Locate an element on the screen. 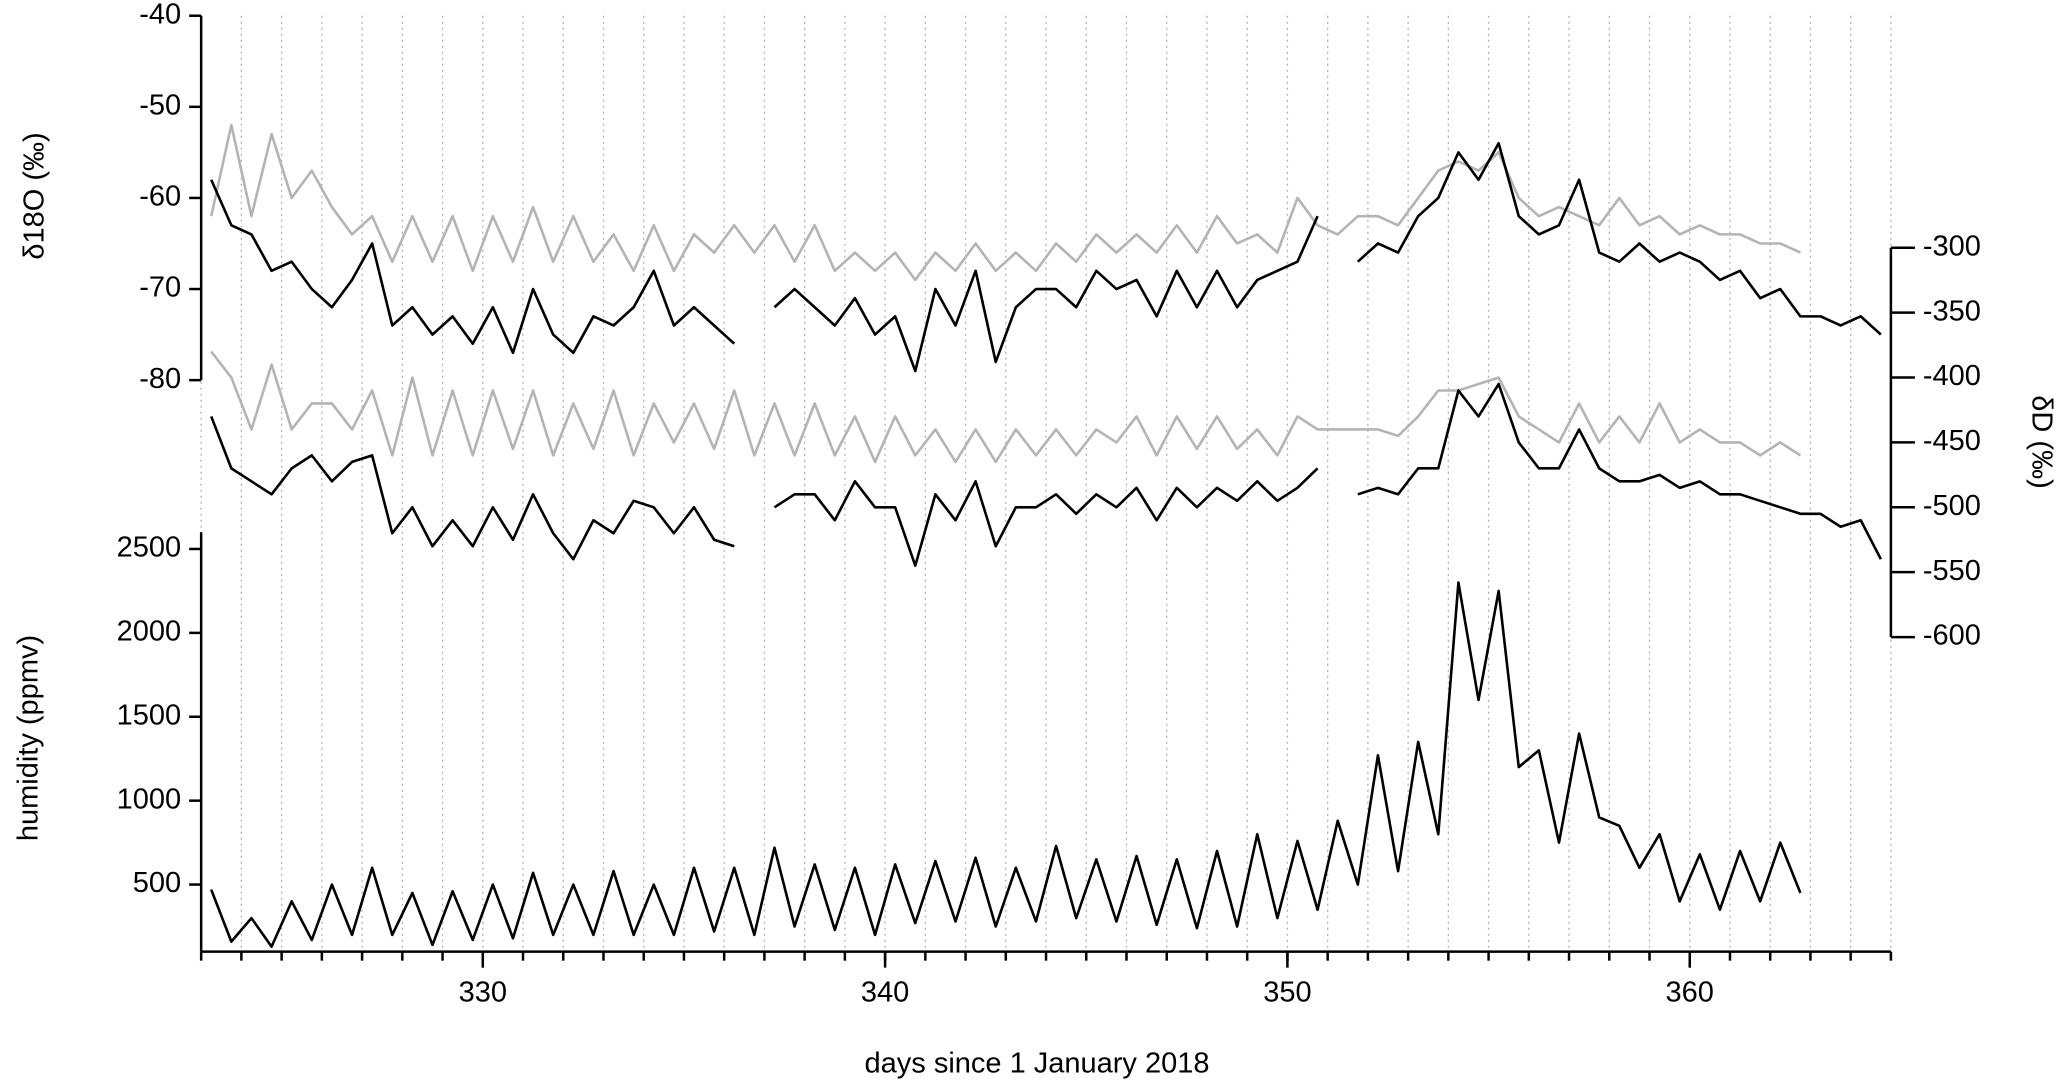 The height and width of the screenshot is (1088, 2067). y3-tick-label: 1000 is located at coordinates (149, 799).